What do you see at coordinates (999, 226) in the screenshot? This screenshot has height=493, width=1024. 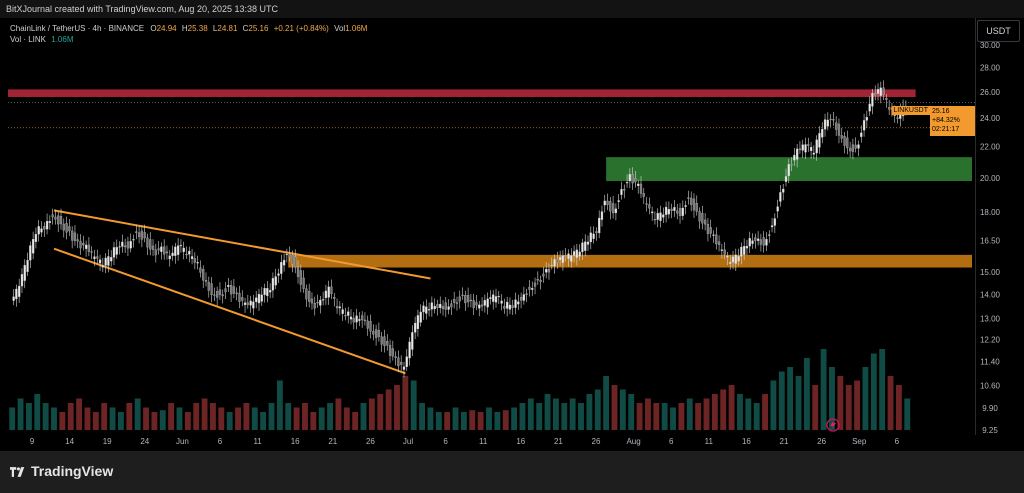 I see `price-axis-panel` at bounding box center [999, 226].